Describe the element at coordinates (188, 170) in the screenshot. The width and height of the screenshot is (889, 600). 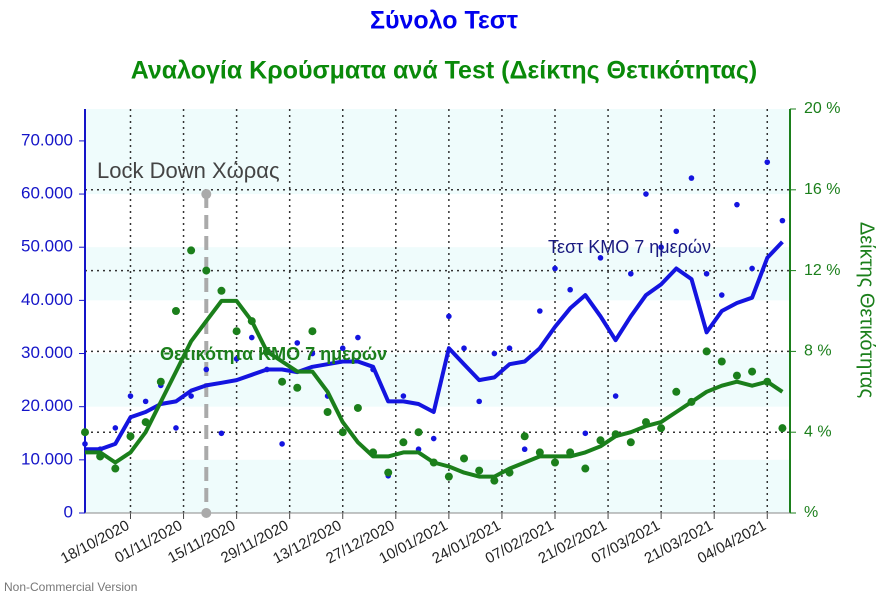
I see `annotation-text: Lock Down Χώρας` at that location.